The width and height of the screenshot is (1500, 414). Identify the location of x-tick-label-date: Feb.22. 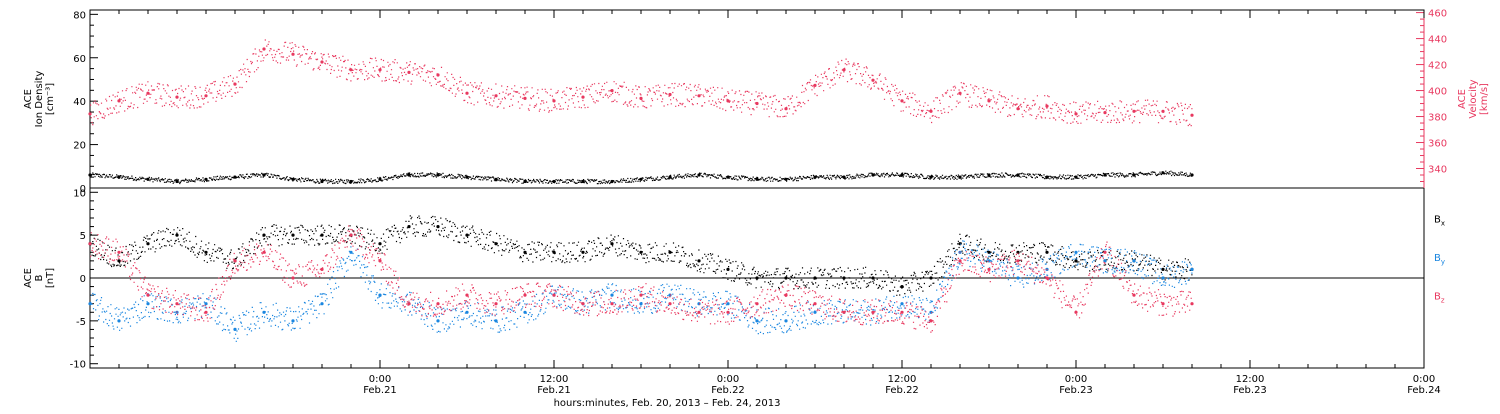
(728, 390).